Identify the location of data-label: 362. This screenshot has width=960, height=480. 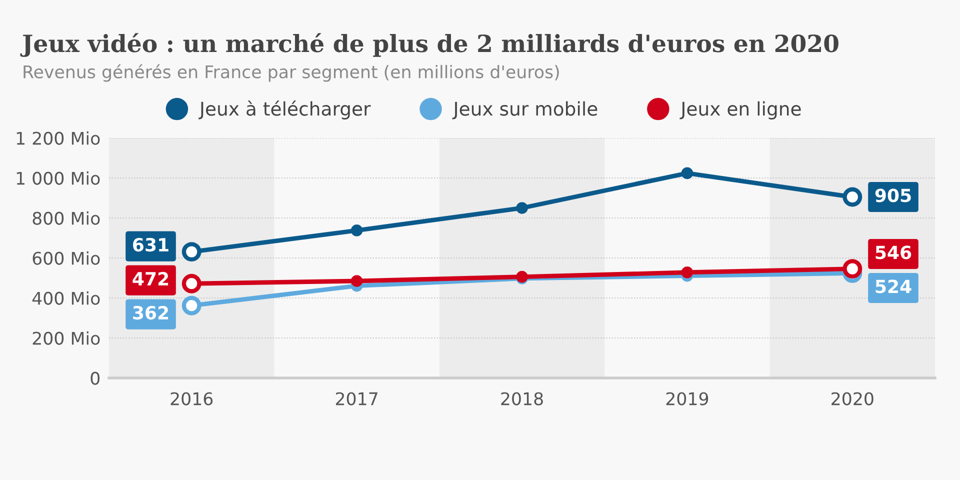
(150, 313).